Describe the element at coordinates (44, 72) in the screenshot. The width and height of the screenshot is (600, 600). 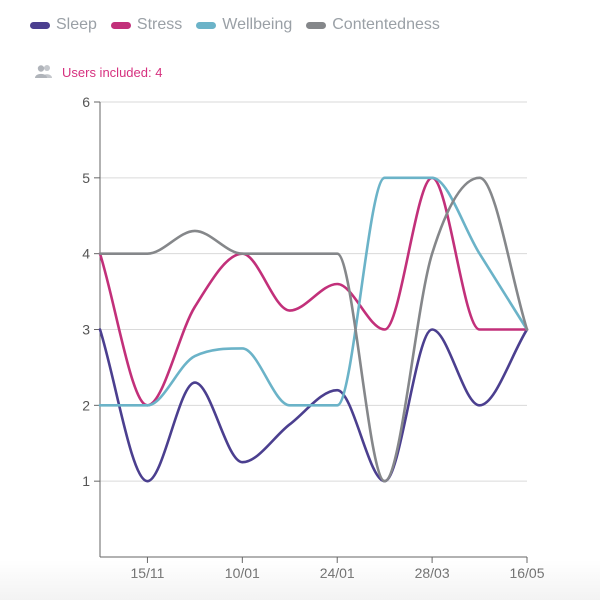
I see `users-icon` at that location.